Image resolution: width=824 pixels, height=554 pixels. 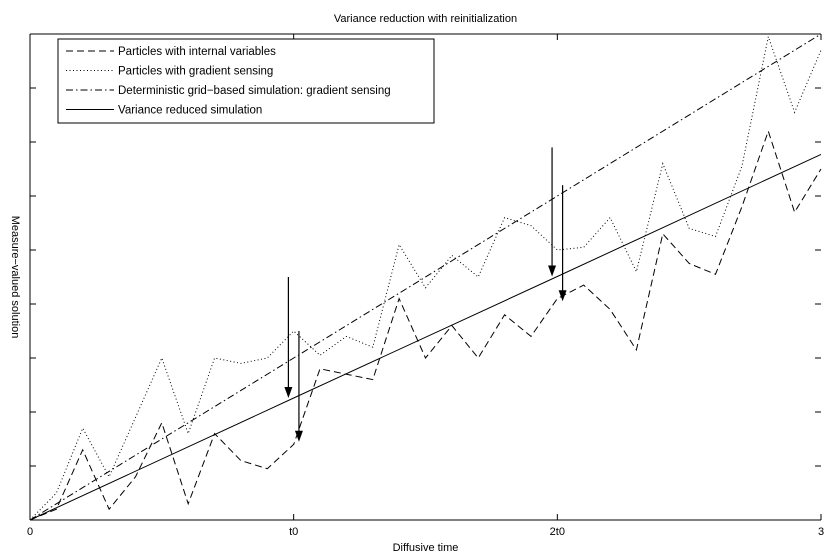 I want to click on x-axis-label: Diffusive time, so click(x=426, y=548).